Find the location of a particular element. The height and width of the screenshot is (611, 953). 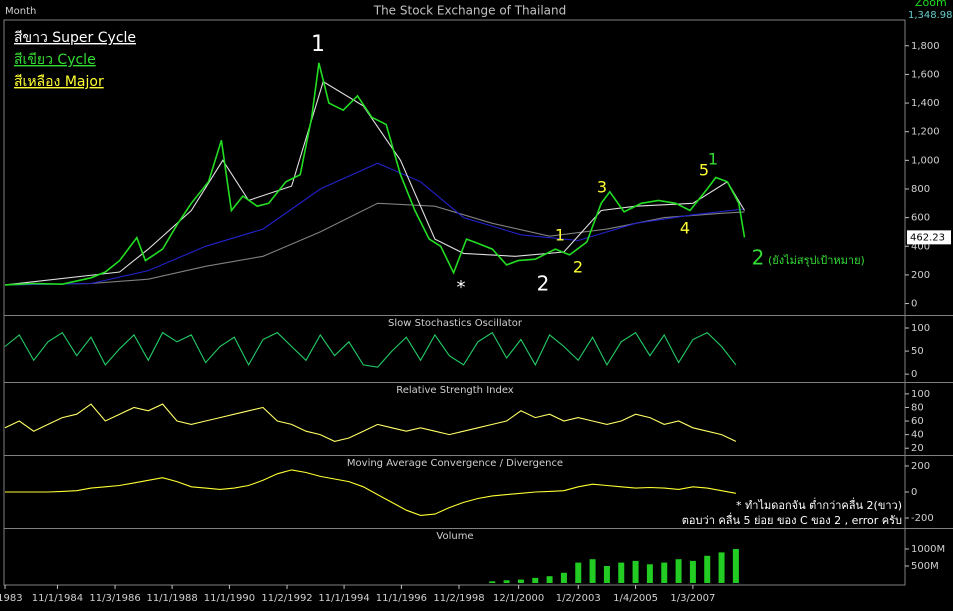

legend-text: สีเหลือง Major is located at coordinates (59, 82).